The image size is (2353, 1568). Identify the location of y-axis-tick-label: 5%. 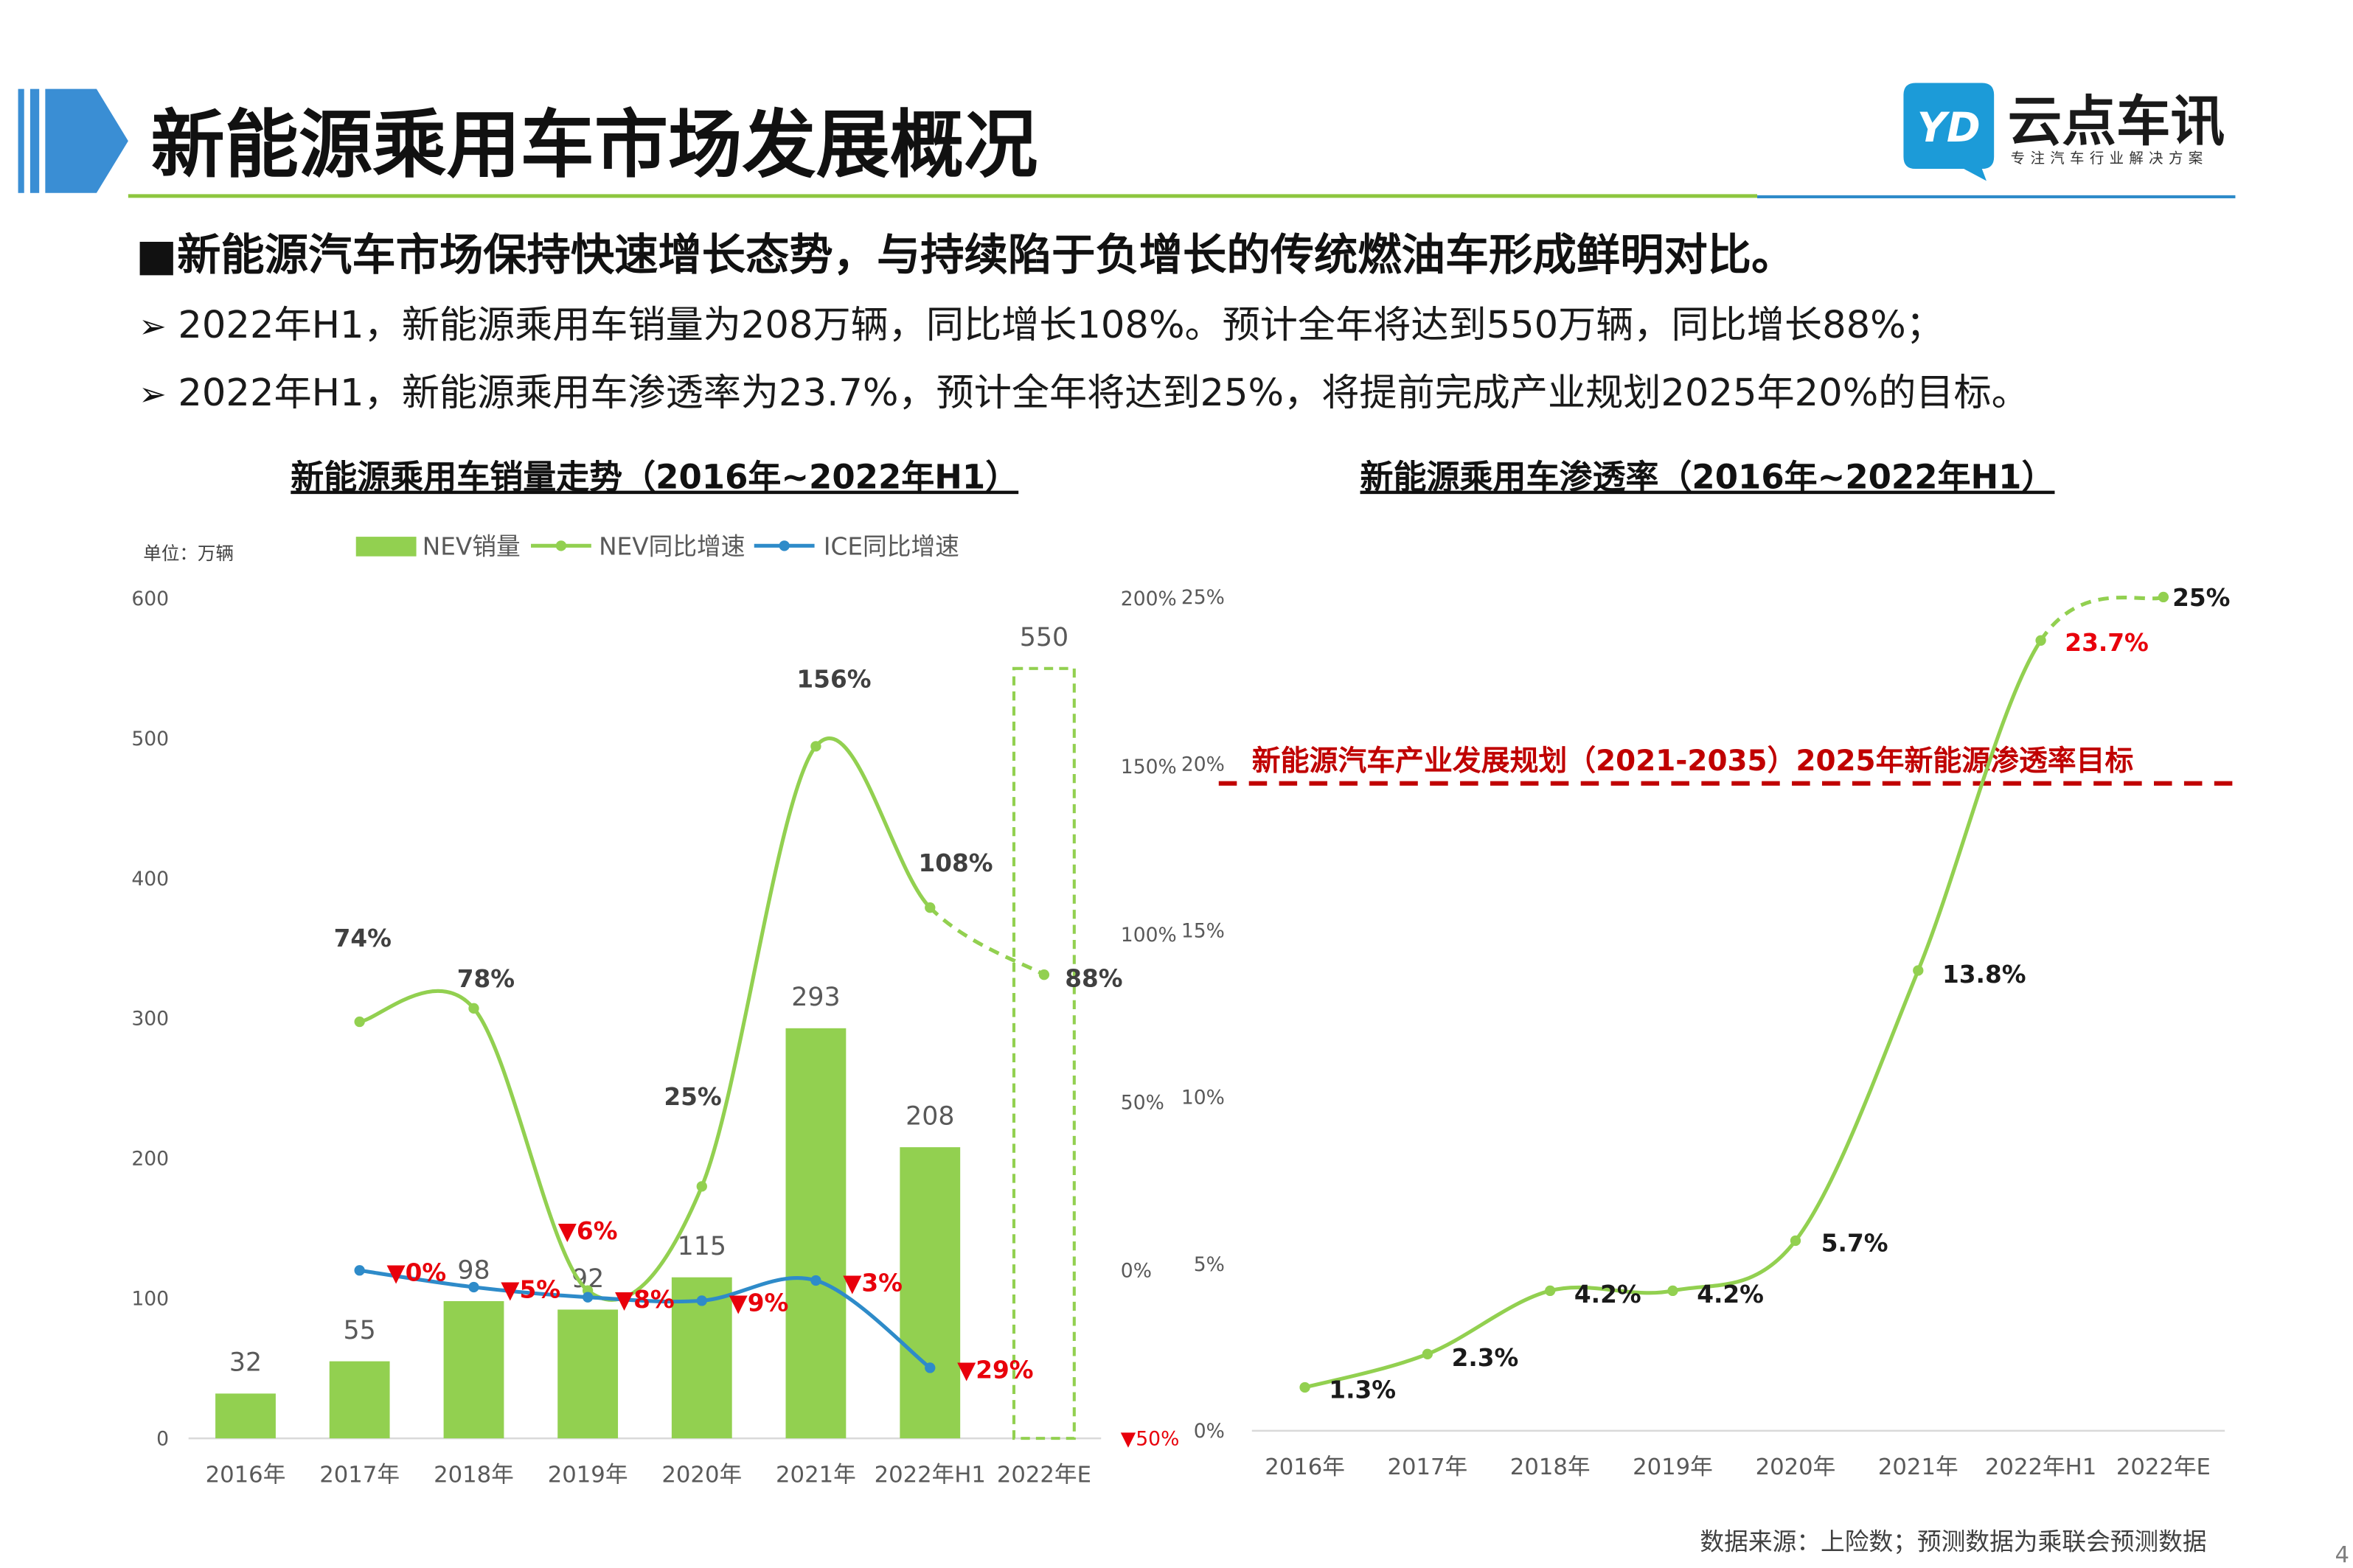
(1209, 1264).